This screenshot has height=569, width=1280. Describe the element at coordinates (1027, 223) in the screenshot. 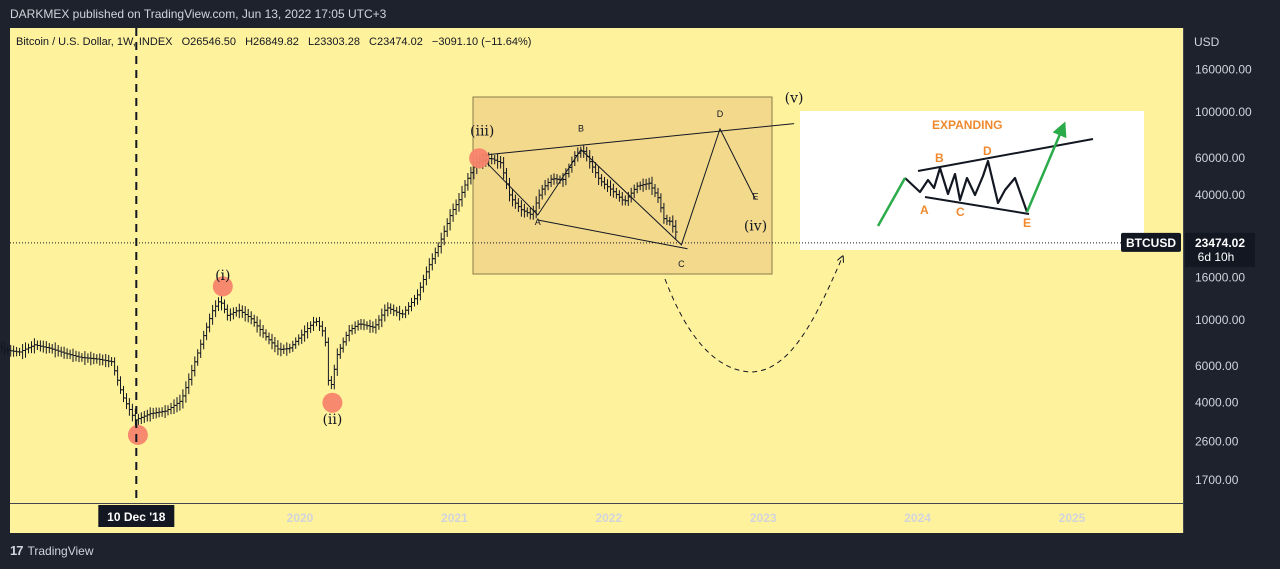

I see `inset-label-e: E` at that location.